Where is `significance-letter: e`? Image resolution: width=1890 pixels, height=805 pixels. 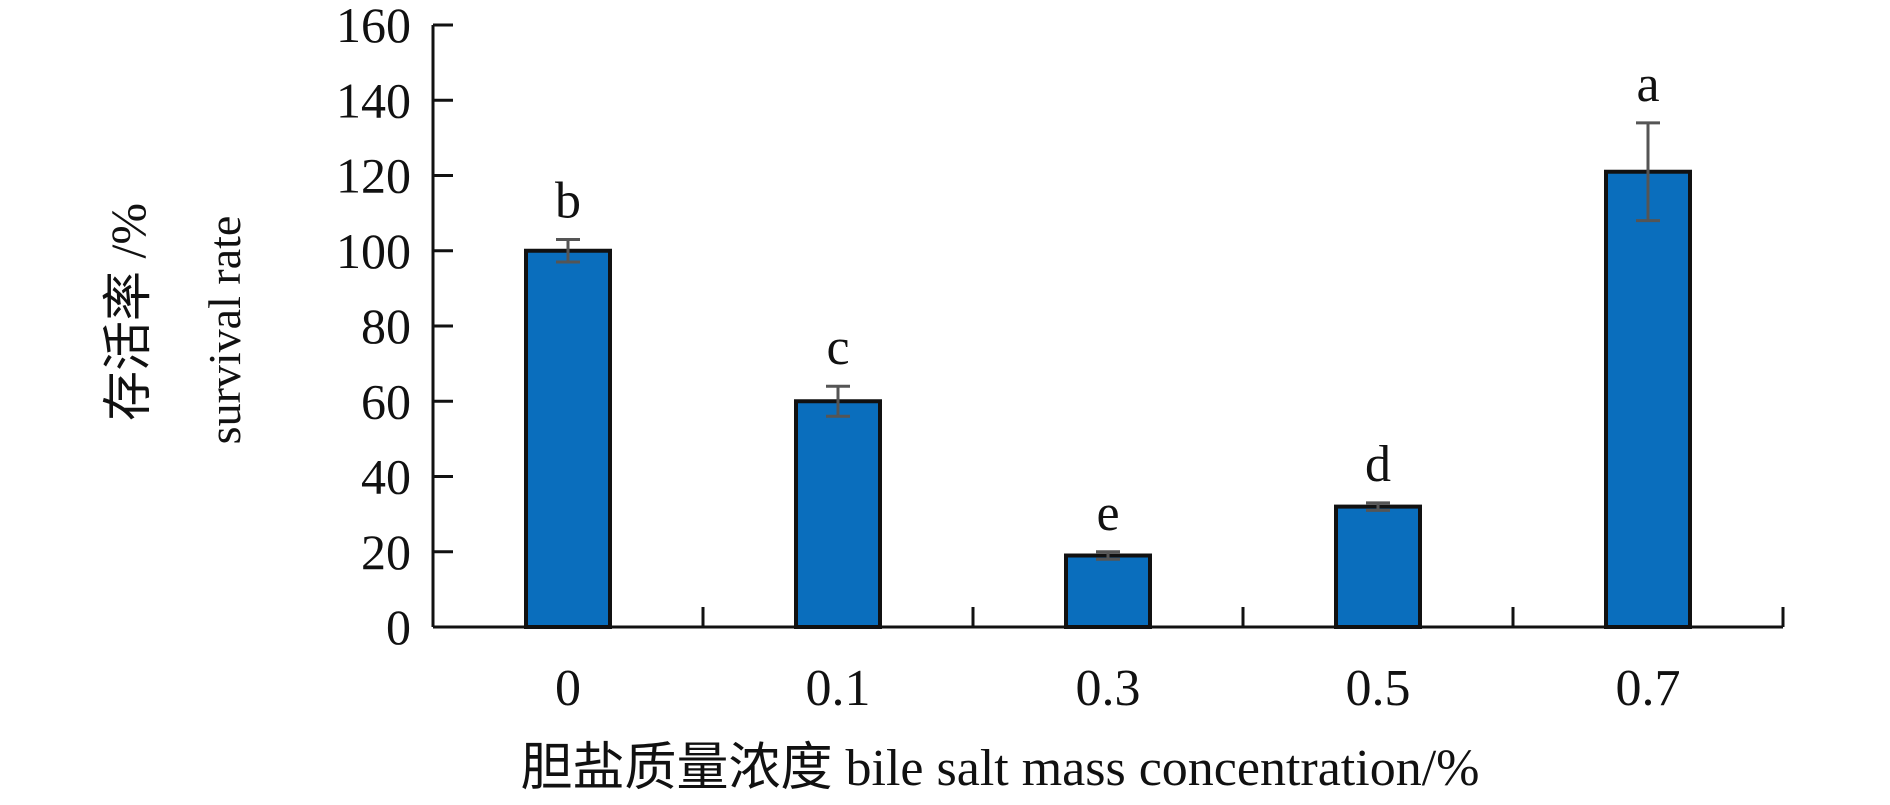
significance-letter: e is located at coordinates (1107, 513).